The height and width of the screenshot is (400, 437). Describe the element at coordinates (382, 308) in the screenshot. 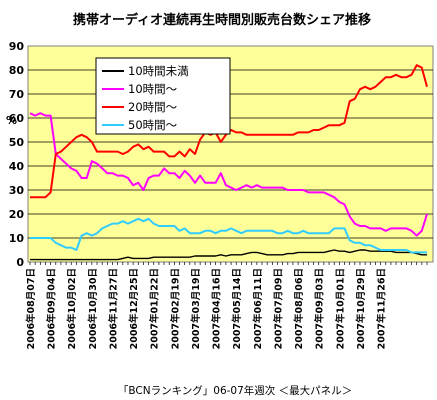

I see `x-tick-label: 2007年11月26日` at that location.